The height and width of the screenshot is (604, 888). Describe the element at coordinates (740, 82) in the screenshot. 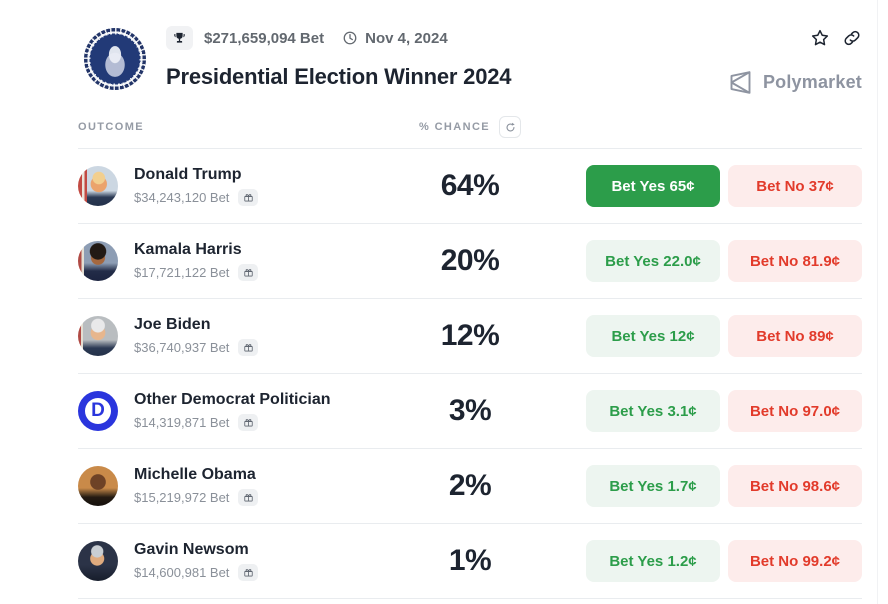

I see `polymarket-logo-icon` at that location.